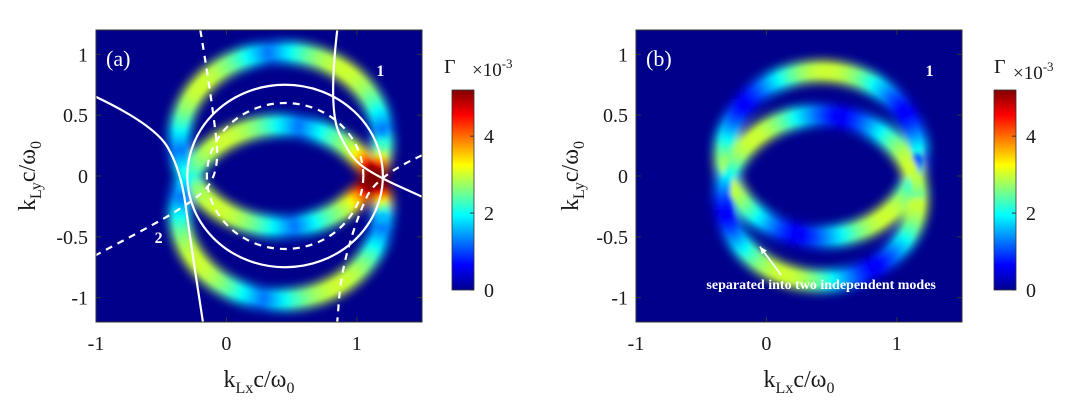 The image size is (1080, 404). Describe the element at coordinates (159, 238) in the screenshot. I see `annotation-label: 2` at that location.